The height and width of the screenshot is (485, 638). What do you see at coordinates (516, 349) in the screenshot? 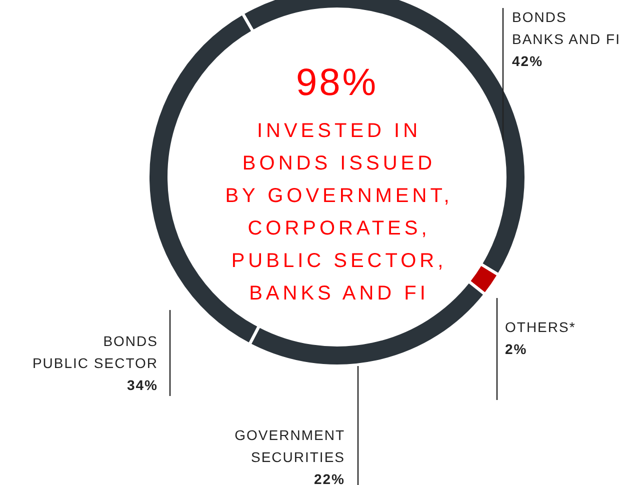
I see `data-label: 2%` at bounding box center [516, 349].